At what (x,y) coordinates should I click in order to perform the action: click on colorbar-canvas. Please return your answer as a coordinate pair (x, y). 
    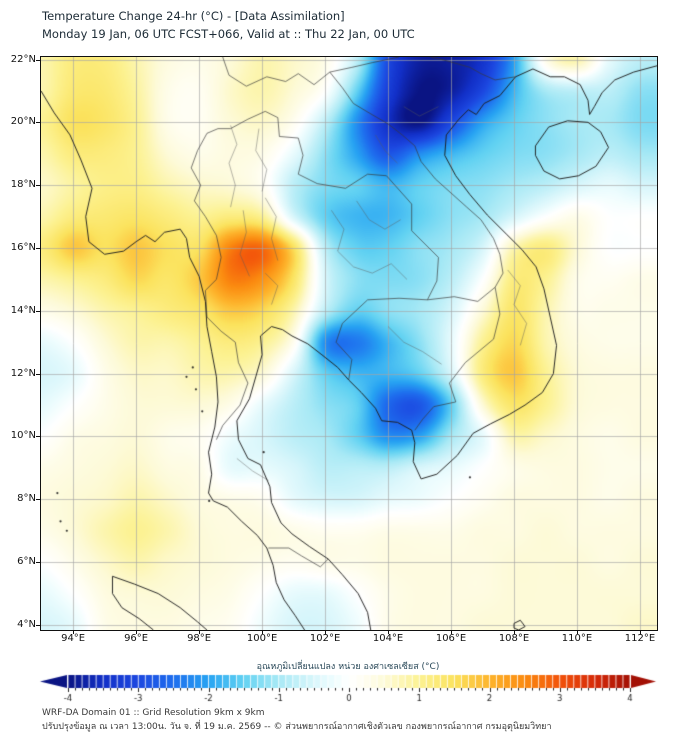
    Looking at the image, I should click on (348, 690).